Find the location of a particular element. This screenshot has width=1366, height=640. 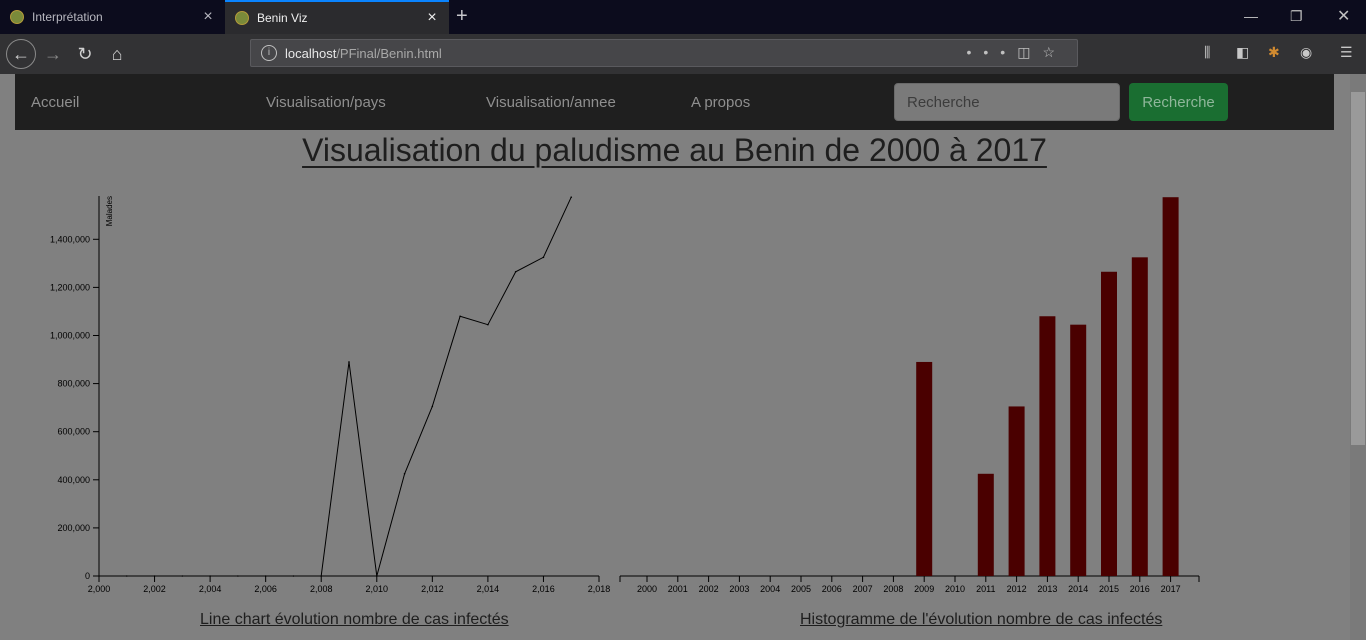

x-tick-label: 2009 is located at coordinates (924, 589).